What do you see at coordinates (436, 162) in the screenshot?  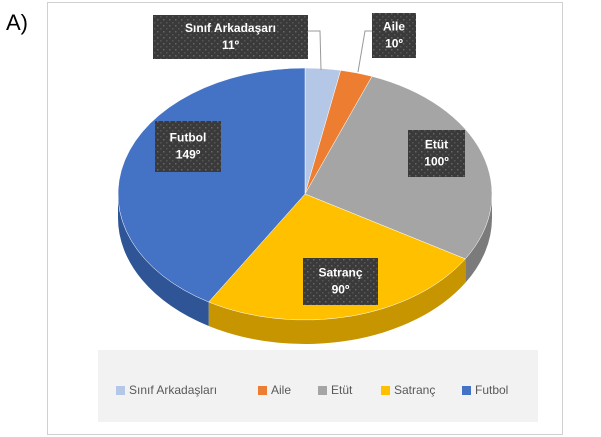 I see `data-label: 100º` at bounding box center [436, 162].